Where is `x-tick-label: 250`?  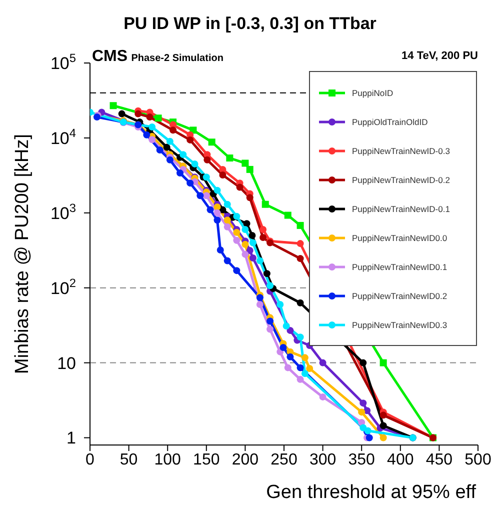 x-tick-label: 250 is located at coordinates (284, 459).